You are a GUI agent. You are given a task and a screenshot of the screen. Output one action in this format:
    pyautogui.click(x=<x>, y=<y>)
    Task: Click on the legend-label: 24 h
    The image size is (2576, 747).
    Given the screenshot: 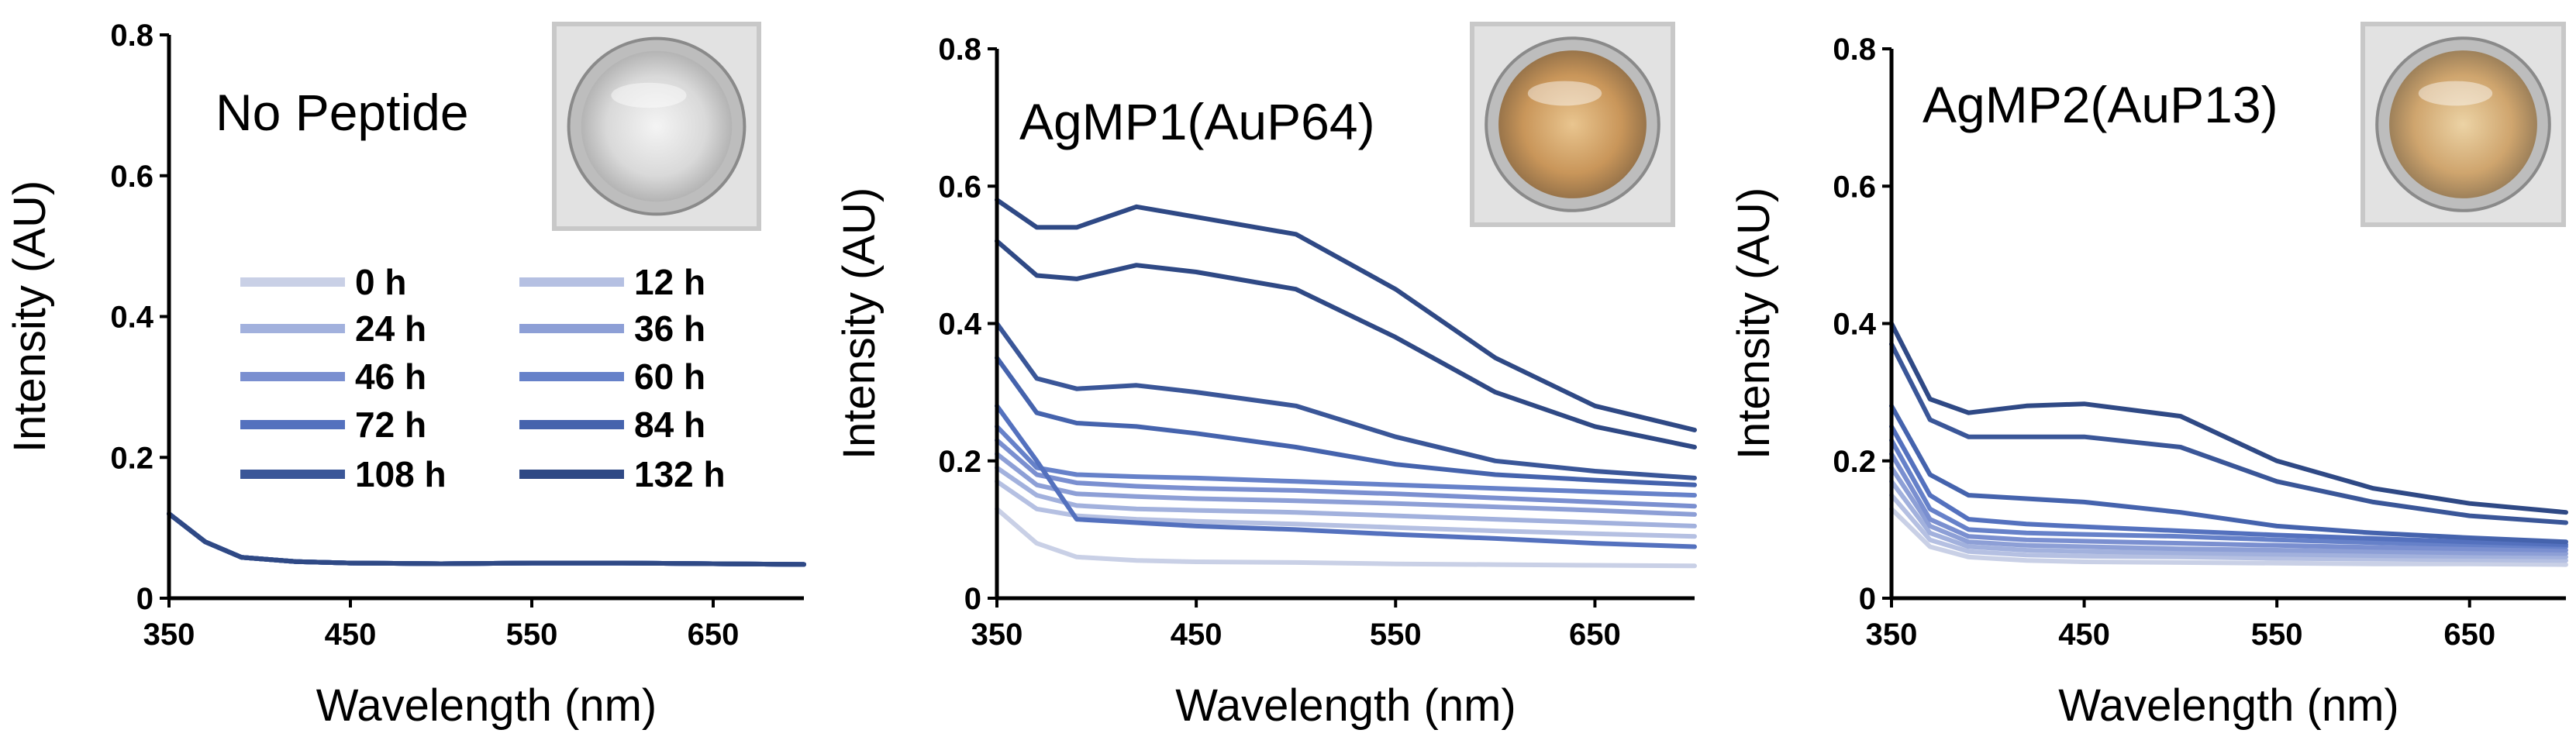 What is the action you would take?
    pyautogui.click(x=390, y=328)
    